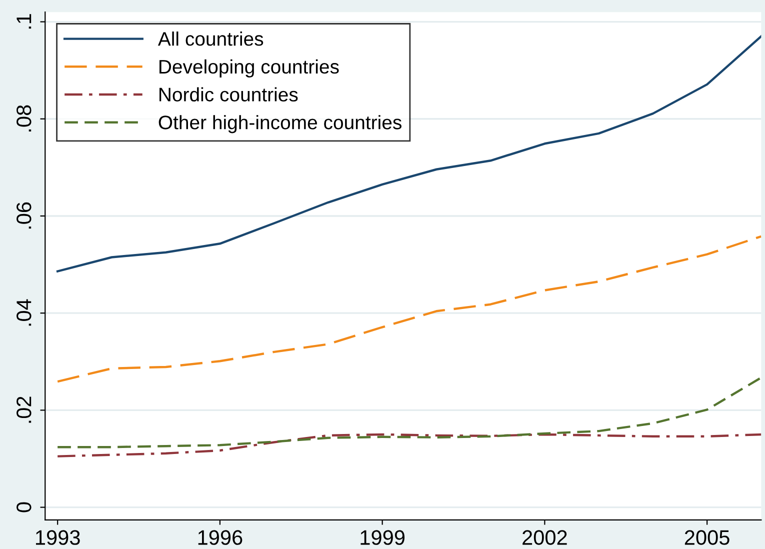  Describe the element at coordinates (280, 124) in the screenshot. I see `legend-label: Other high-income countries` at that location.